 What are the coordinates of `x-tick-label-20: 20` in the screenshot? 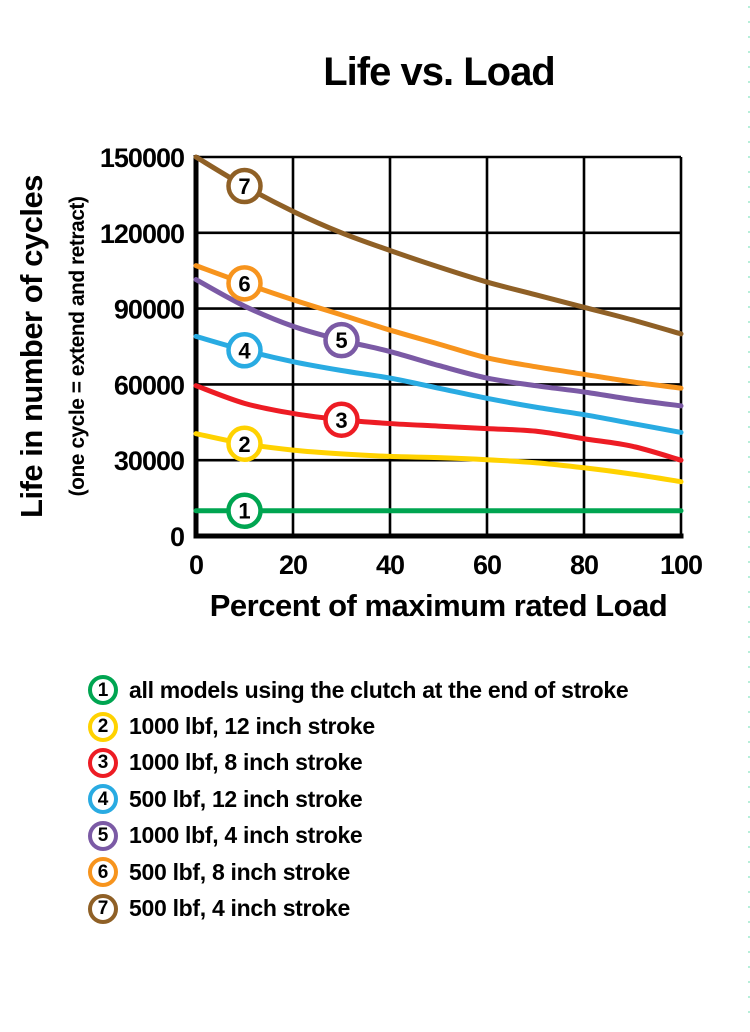 It's located at (293, 565).